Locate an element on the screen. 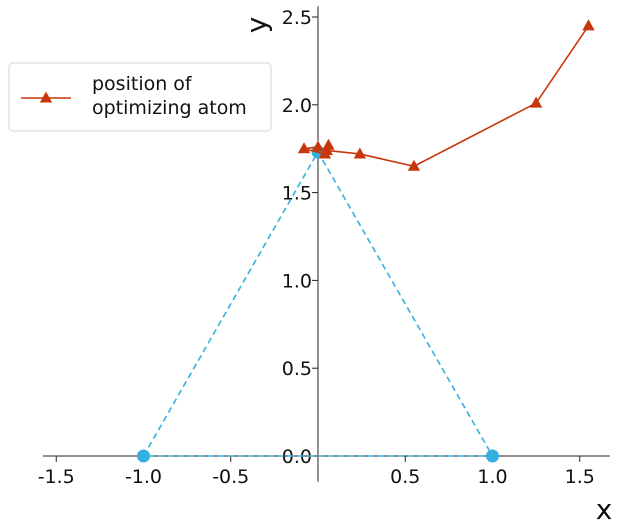 The height and width of the screenshot is (523, 617). x-tick-label: 1.0 is located at coordinates (492, 477).